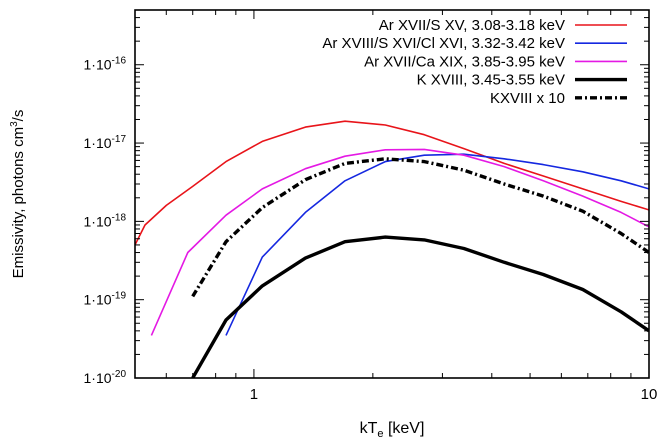 This screenshot has height=439, width=661. I want to click on y-tick-label: 1·10⁻²⁰, so click(105, 377).